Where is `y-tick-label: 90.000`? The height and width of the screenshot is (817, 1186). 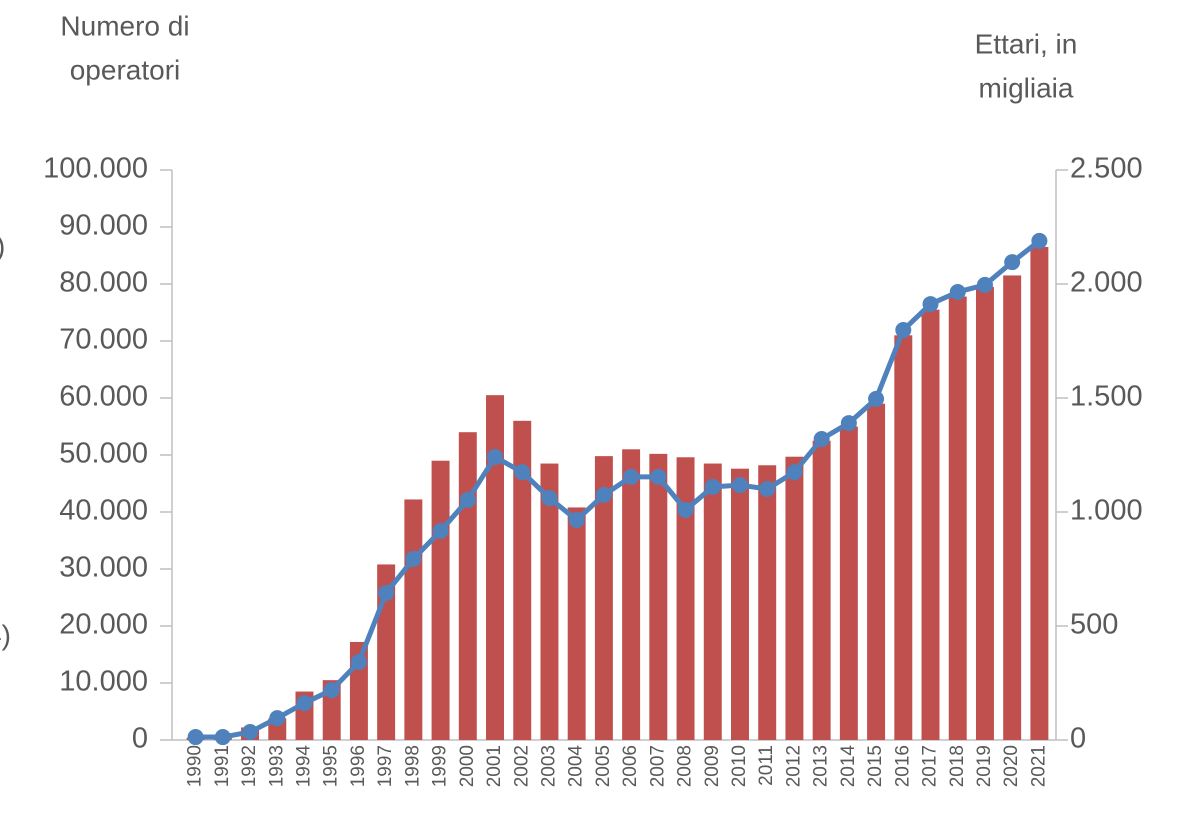 y-tick-label: 90.000 is located at coordinates (103, 226).